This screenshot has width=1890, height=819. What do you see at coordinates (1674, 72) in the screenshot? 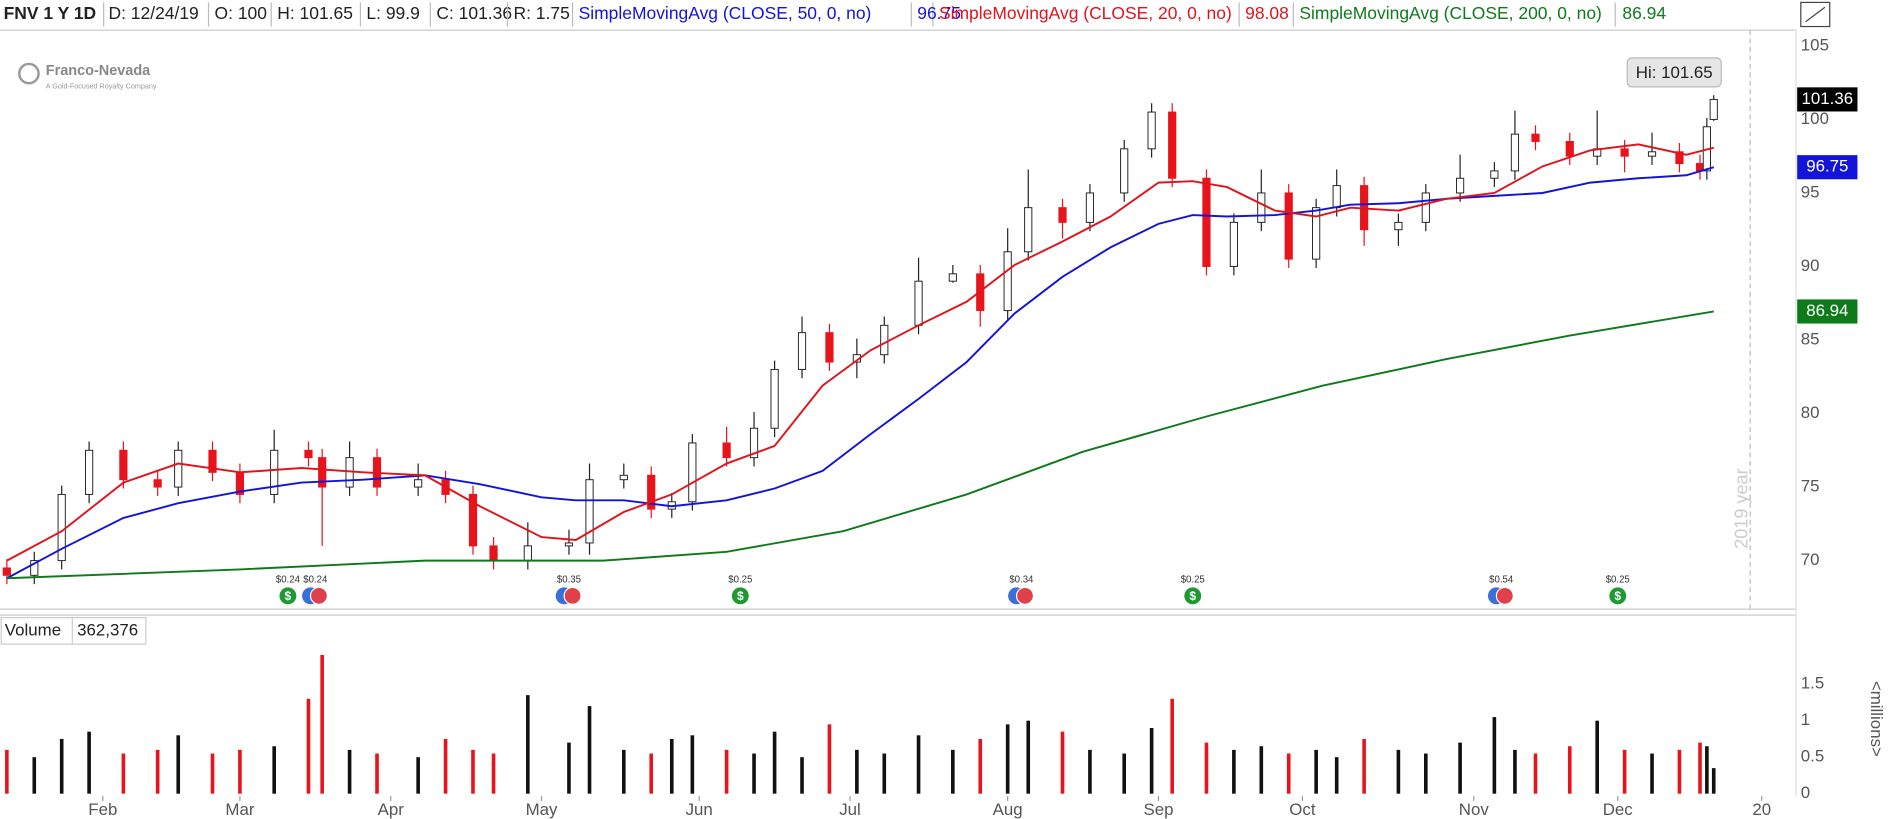
I see `hi-callout` at bounding box center [1674, 72].